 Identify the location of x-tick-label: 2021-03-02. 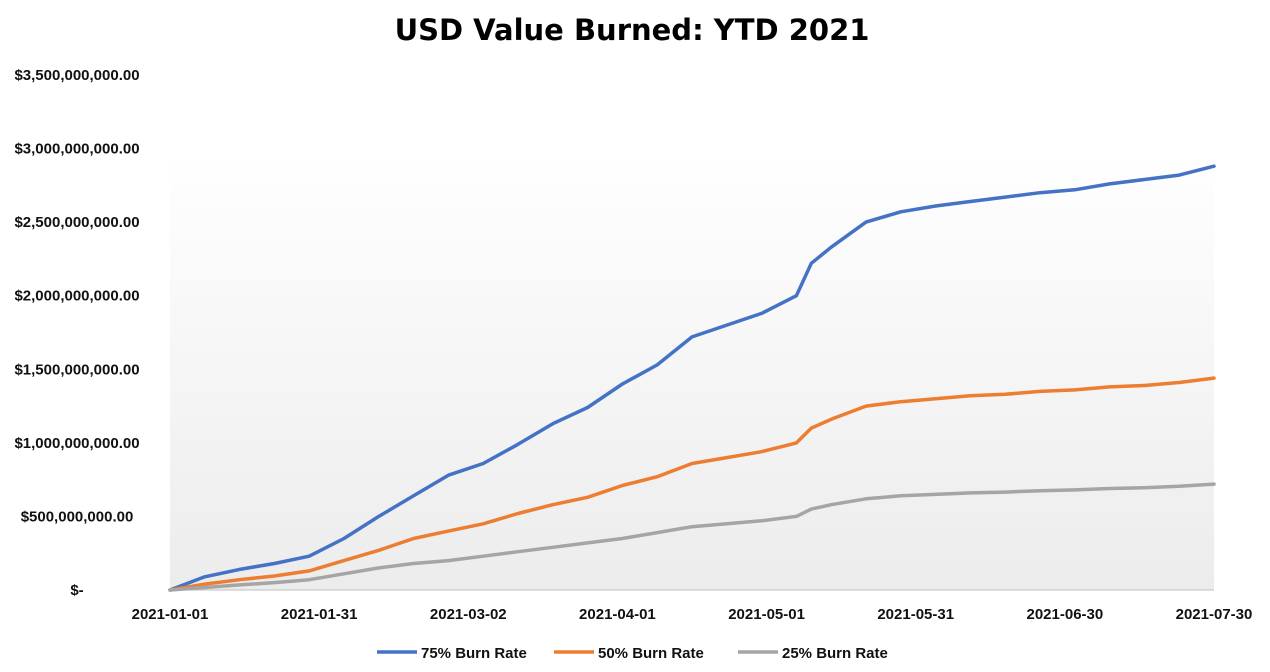
(468, 614).